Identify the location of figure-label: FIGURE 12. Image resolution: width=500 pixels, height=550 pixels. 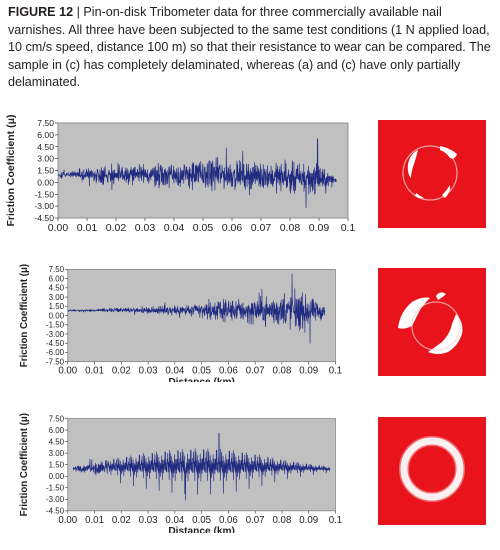
(41, 12).